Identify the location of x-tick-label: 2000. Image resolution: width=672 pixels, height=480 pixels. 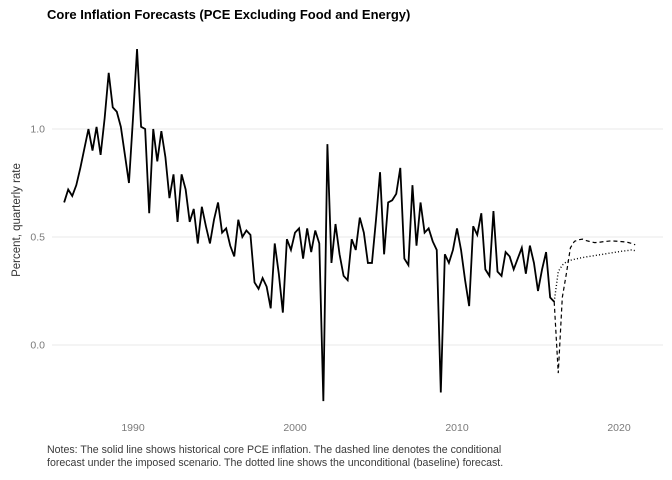
(295, 428).